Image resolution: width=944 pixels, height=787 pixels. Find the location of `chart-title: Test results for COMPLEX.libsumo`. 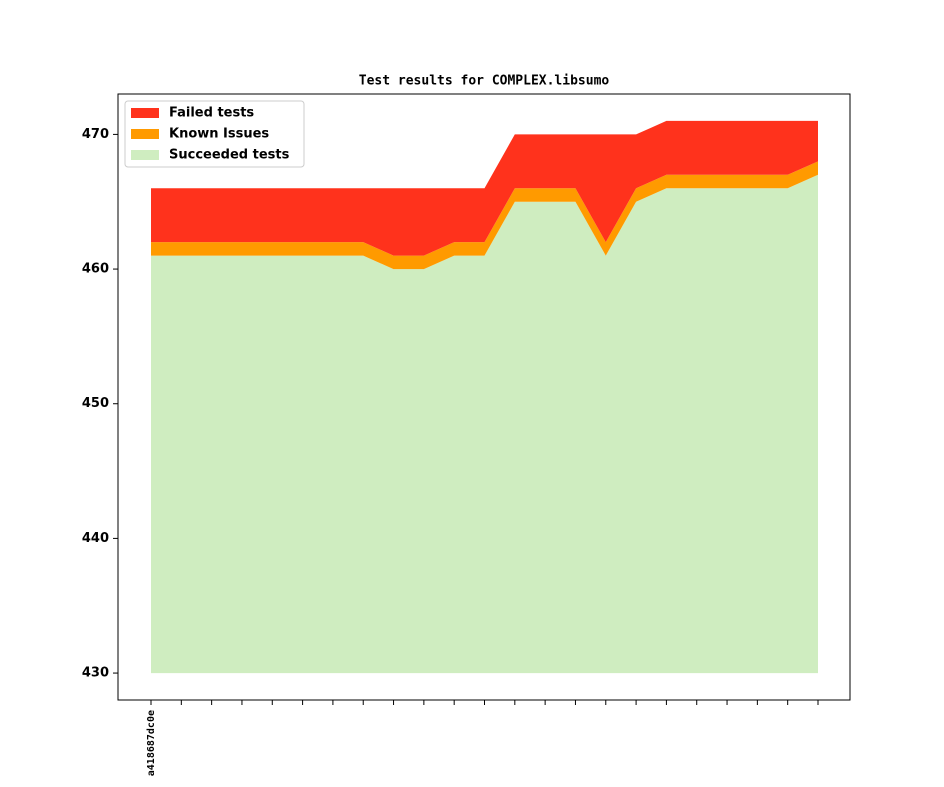

chart-title: Test results for COMPLEX.libsumo is located at coordinates (484, 81).